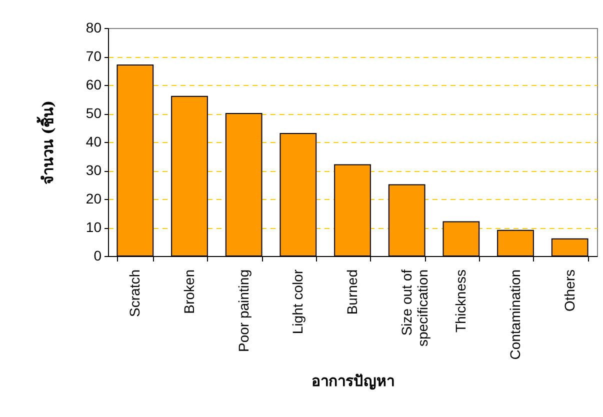 This screenshot has width=603, height=417. Describe the element at coordinates (98, 256) in the screenshot. I see `y-tick-label: 0` at that location.